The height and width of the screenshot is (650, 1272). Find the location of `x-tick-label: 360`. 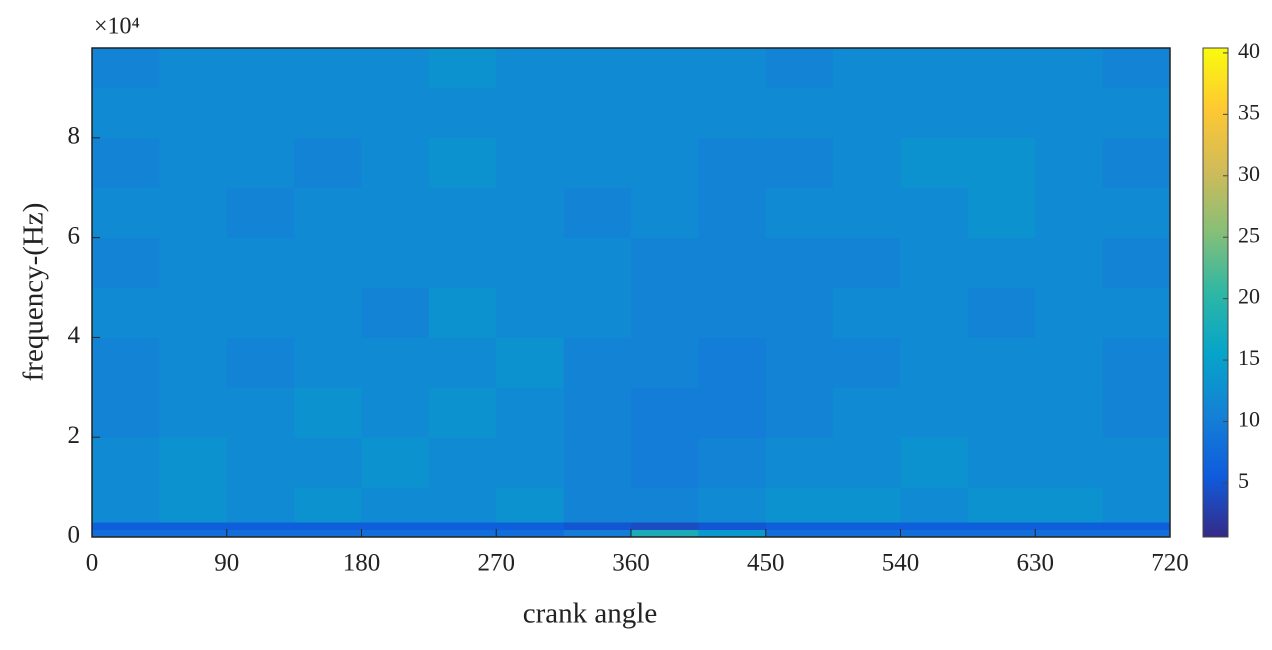

x-tick-label: 360 is located at coordinates (631, 563).